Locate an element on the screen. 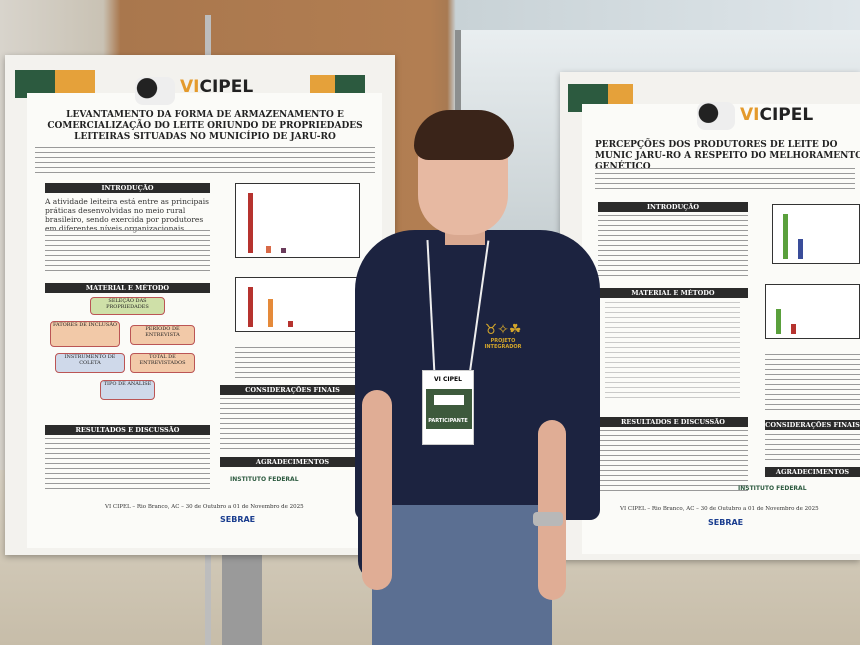 Image resolution: width=860 pixels, height=645 pixels. method-box: INSTRUMENTO DE COLETA is located at coordinates (90, 363).